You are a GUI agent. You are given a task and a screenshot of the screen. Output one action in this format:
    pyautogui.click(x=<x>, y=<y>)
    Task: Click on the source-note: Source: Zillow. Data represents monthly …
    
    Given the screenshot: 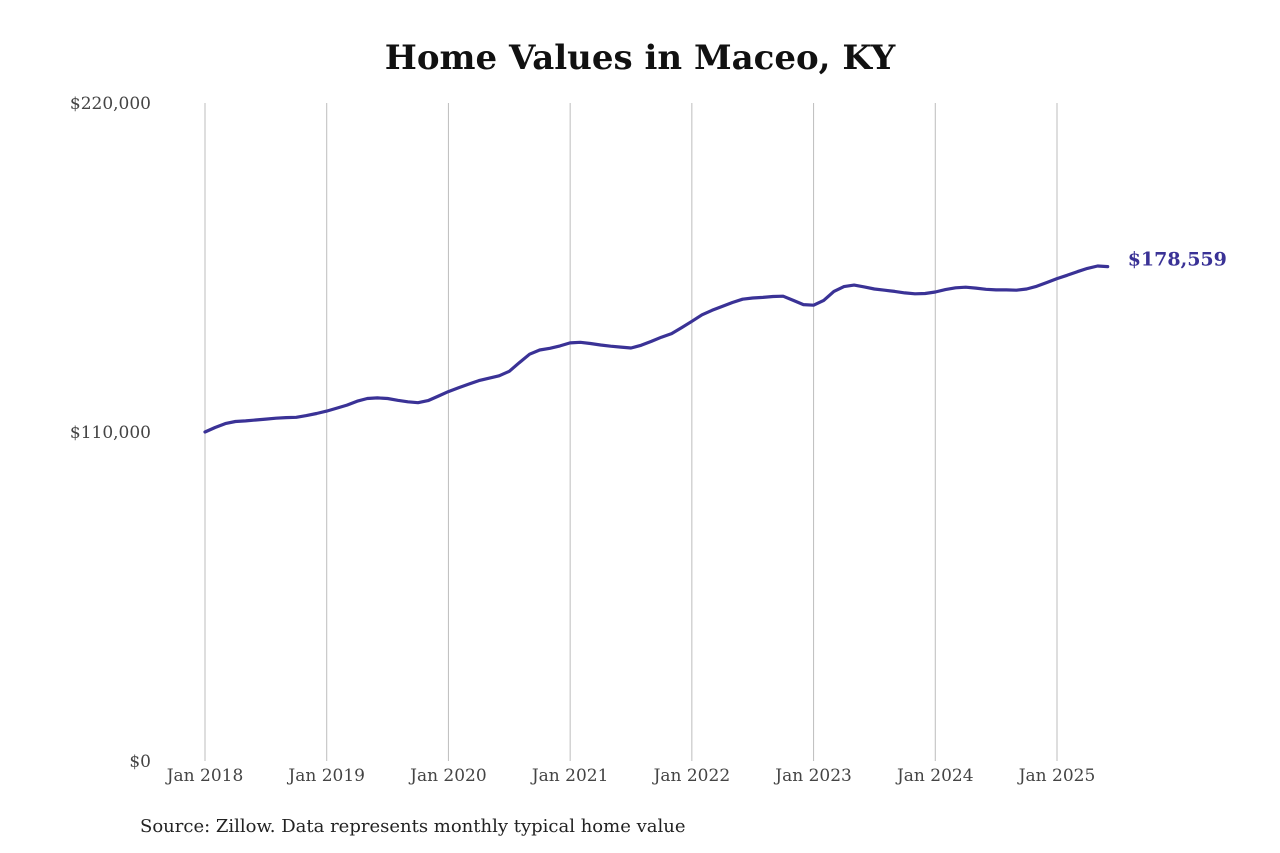 What is the action you would take?
    pyautogui.click(x=413, y=826)
    